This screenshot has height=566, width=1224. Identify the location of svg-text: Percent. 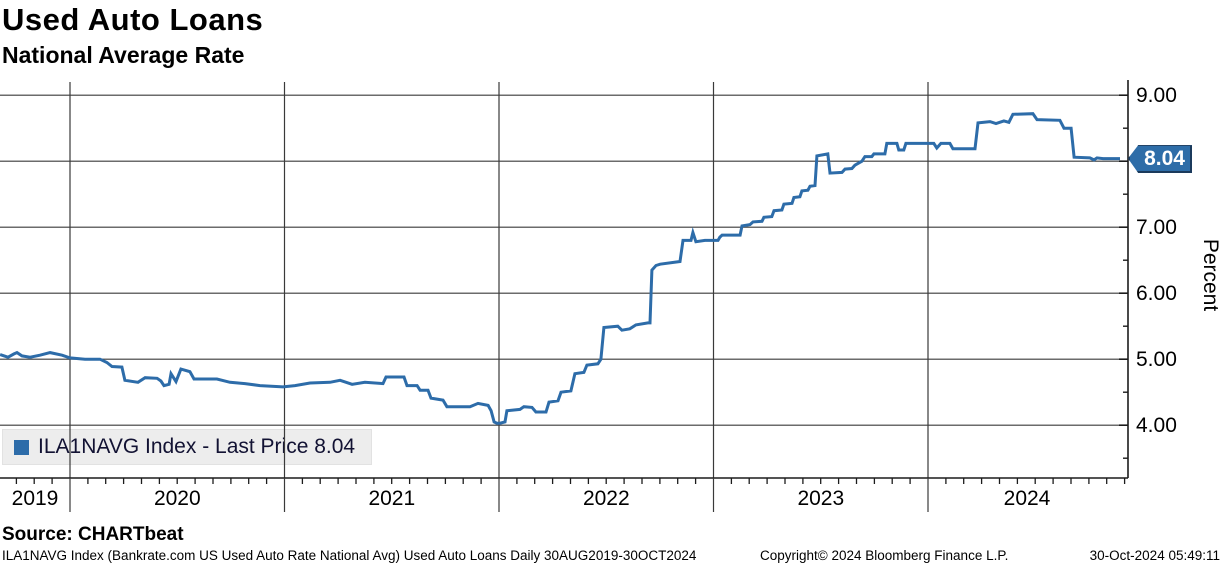
(1210, 275).